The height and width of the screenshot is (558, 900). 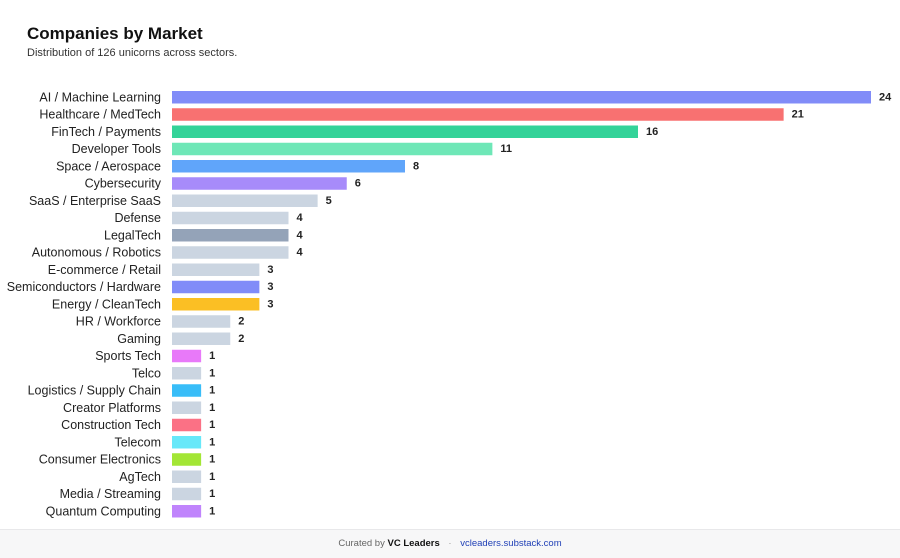 What do you see at coordinates (137, 218) in the screenshot?
I see `category-label-defense: Defense` at bounding box center [137, 218].